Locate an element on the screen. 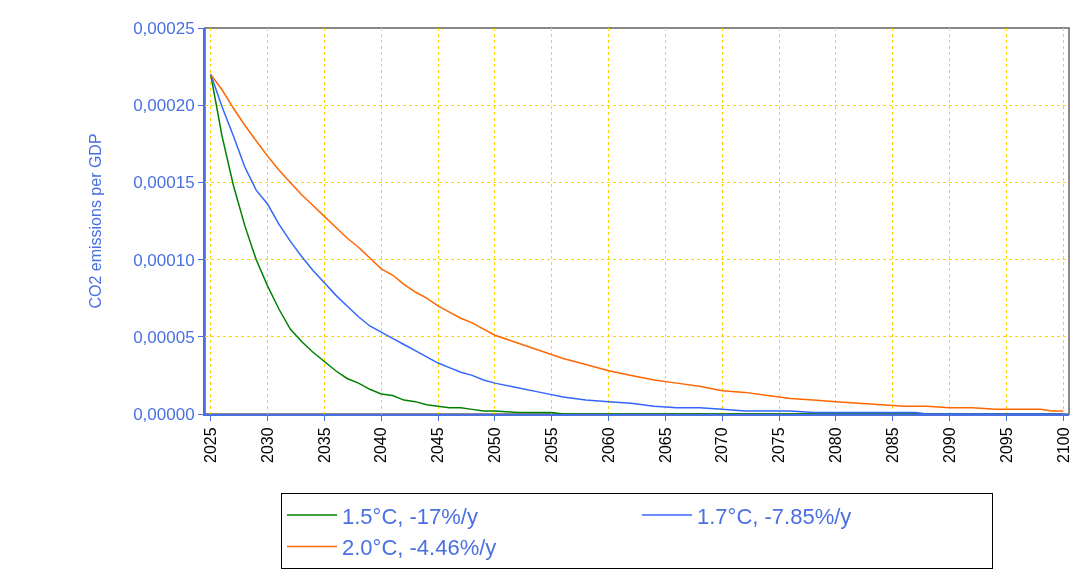  x-tick-label: 2085 is located at coordinates (892, 445).